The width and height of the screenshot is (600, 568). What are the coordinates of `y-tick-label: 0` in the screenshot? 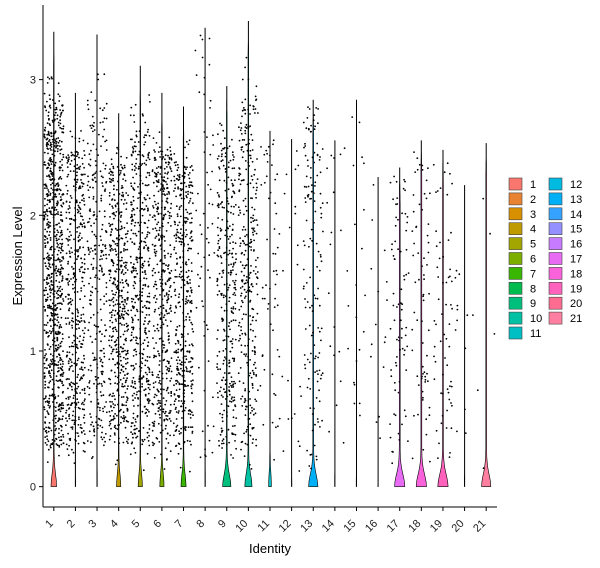 It's located at (33, 488).